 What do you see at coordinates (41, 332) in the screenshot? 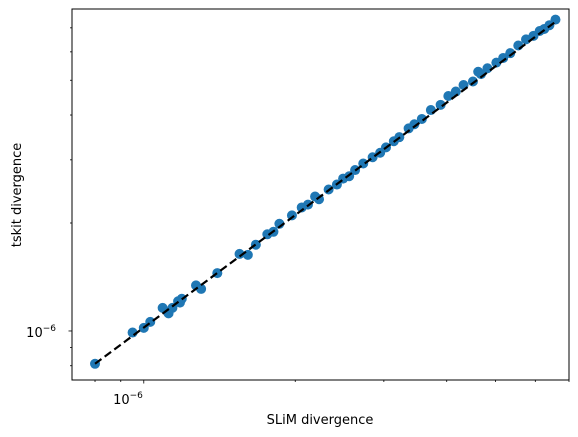
I see `y-tick-label: 10−6` at bounding box center [41, 332].